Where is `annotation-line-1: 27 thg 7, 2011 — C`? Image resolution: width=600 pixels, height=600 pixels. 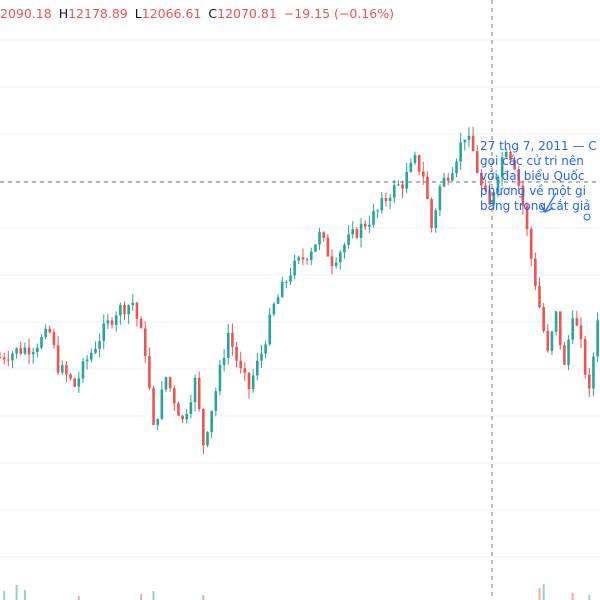
annotation-line-1: 27 thg 7, 2011 — C is located at coordinates (538, 146).